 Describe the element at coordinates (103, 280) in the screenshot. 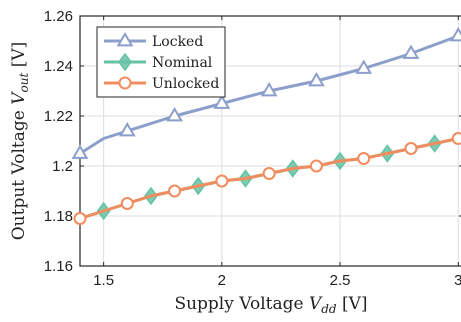

I see `x-tick-label: 1.5` at that location.